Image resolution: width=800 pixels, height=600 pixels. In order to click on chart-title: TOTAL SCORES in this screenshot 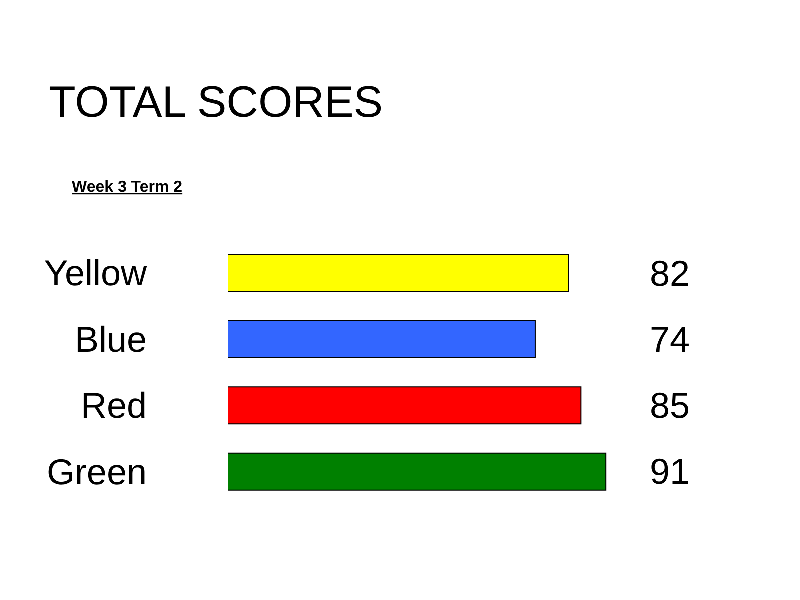, I will do `click(216, 102)`.